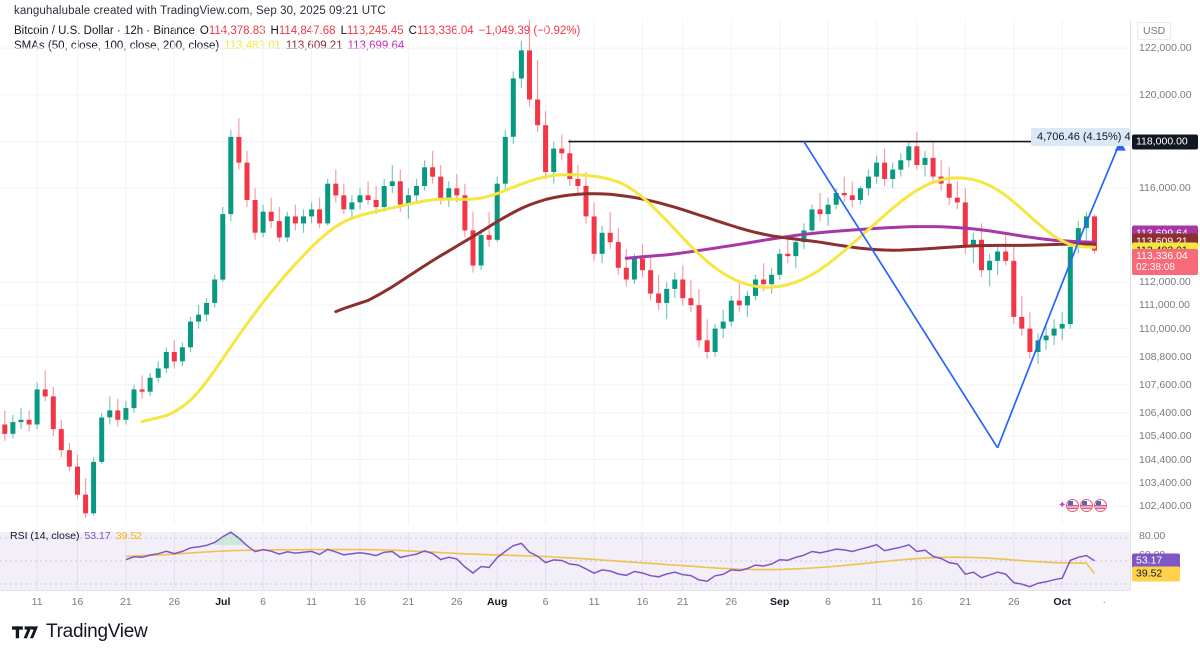 This screenshot has width=1200, height=655. Describe the element at coordinates (97, 536) in the screenshot. I see `rsi-legend-value: 53.17` at that location.